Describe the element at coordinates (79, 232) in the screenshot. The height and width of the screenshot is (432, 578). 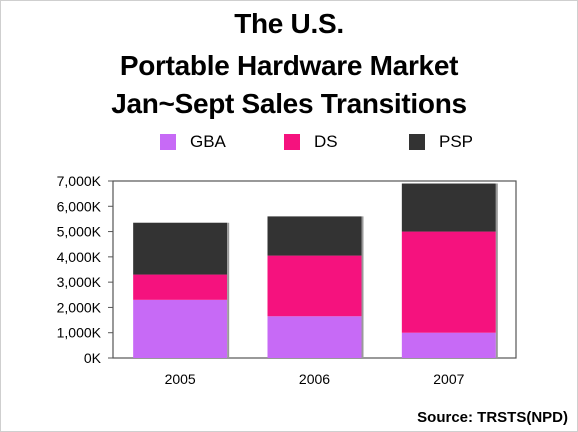
I see `y-tick-label: 5,000K` at that location.